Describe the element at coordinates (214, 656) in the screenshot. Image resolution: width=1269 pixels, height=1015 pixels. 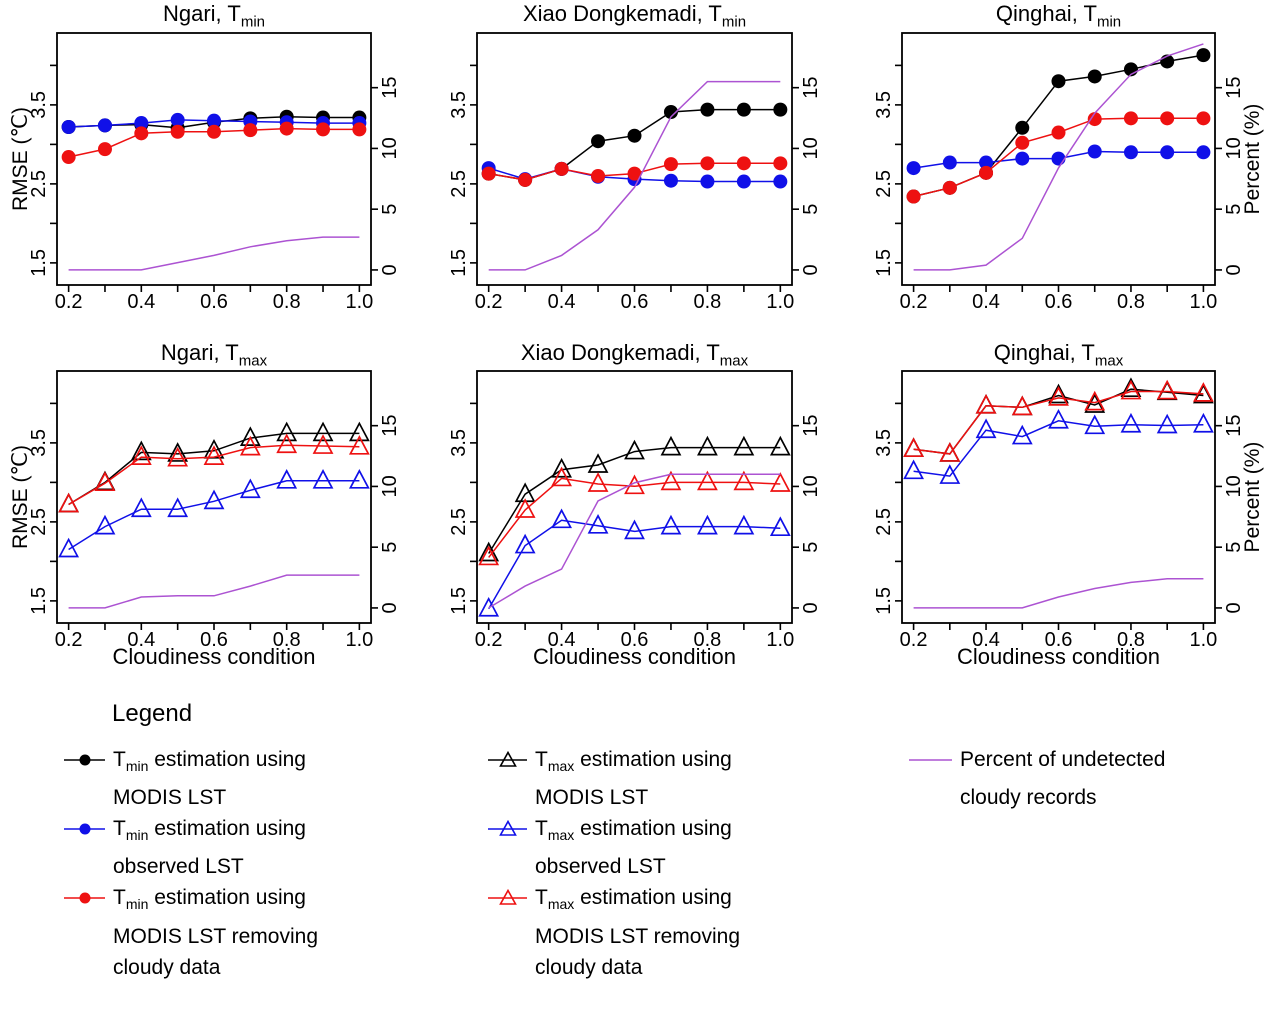
I see `x-axis-label-left: Cloudiness condition` at that location.